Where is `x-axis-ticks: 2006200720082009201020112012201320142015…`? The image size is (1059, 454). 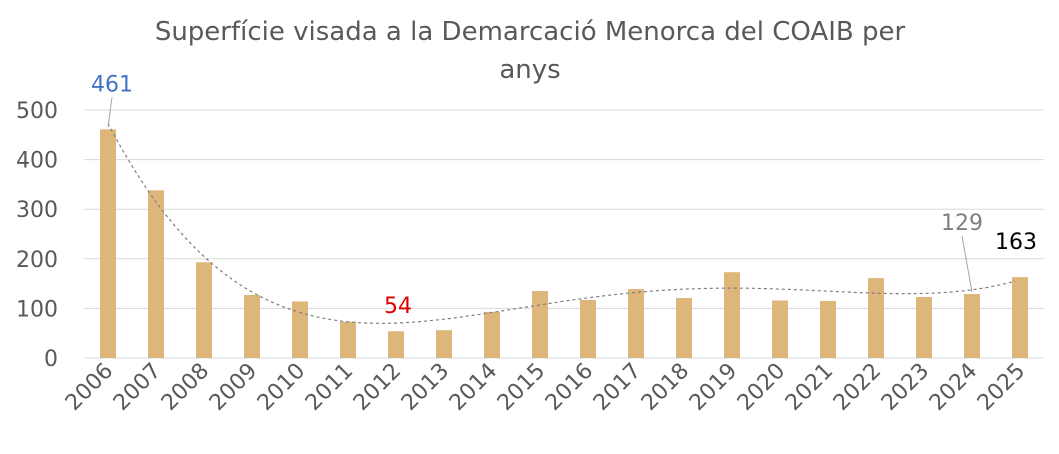 x-axis-ticks: 2006200720082009201020112012201320142015… is located at coordinates (545, 387).